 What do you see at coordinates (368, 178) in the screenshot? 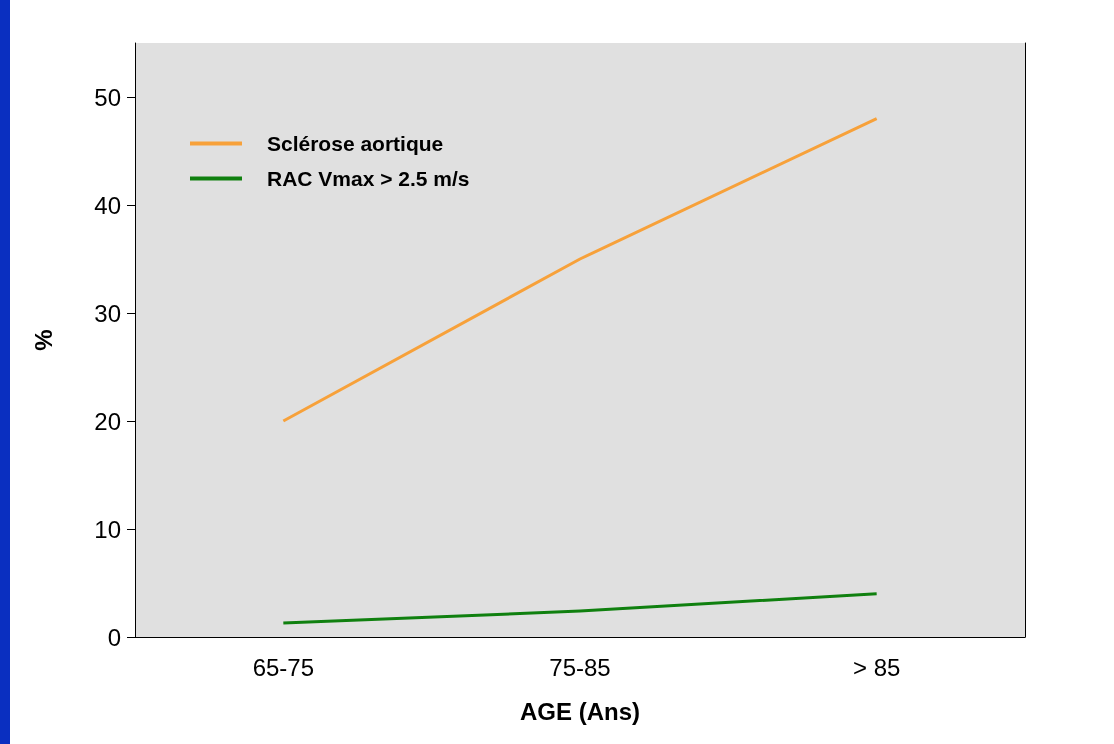
I see `legend-label: RAC Vmax > 2.5 m/s` at bounding box center [368, 178].